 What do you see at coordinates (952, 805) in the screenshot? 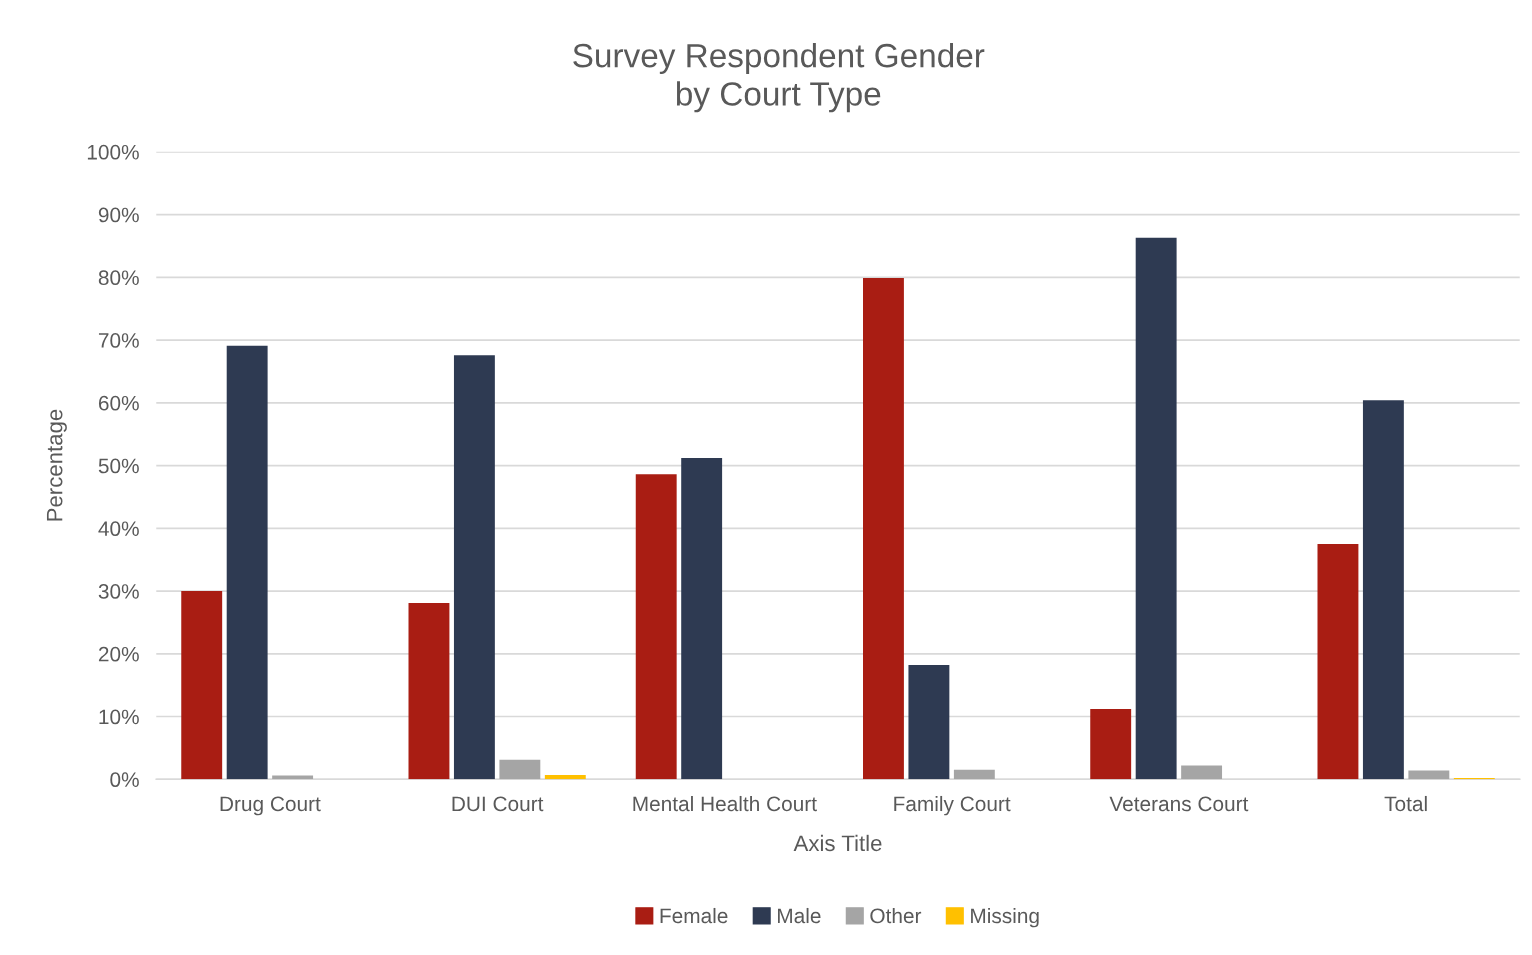
I see `x-tick-label: Family Court` at bounding box center [952, 805].